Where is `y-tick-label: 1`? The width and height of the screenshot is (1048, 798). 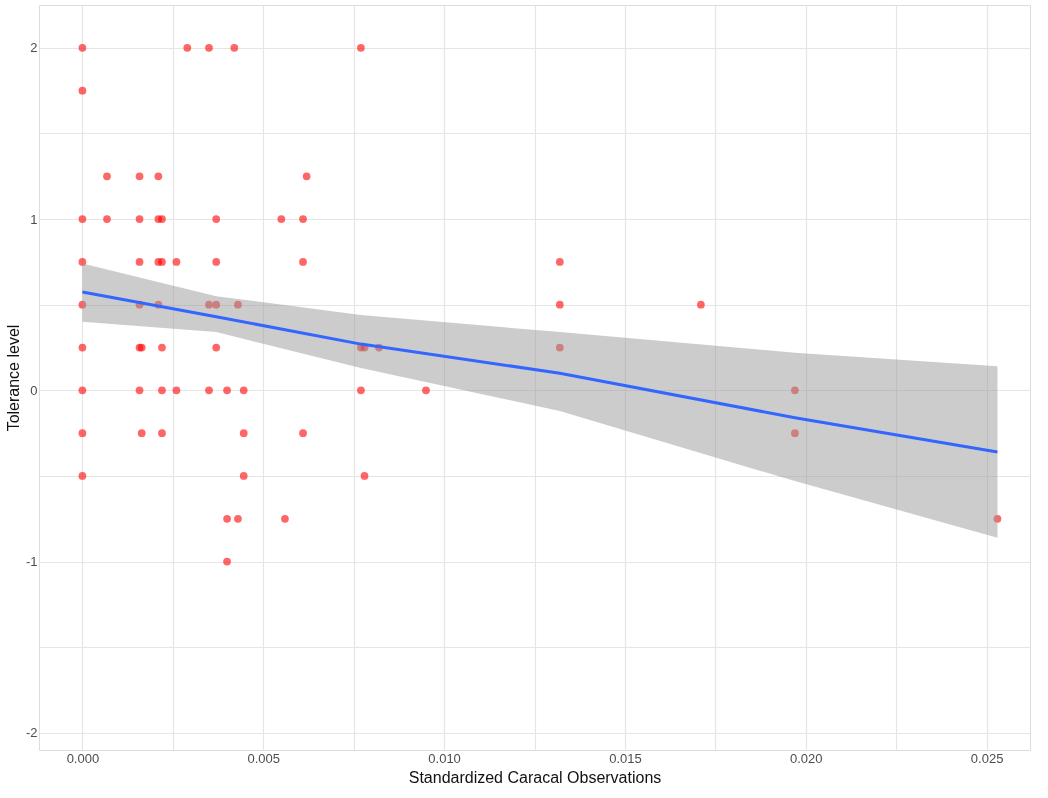
y-tick-label: 1 is located at coordinates (34, 219).